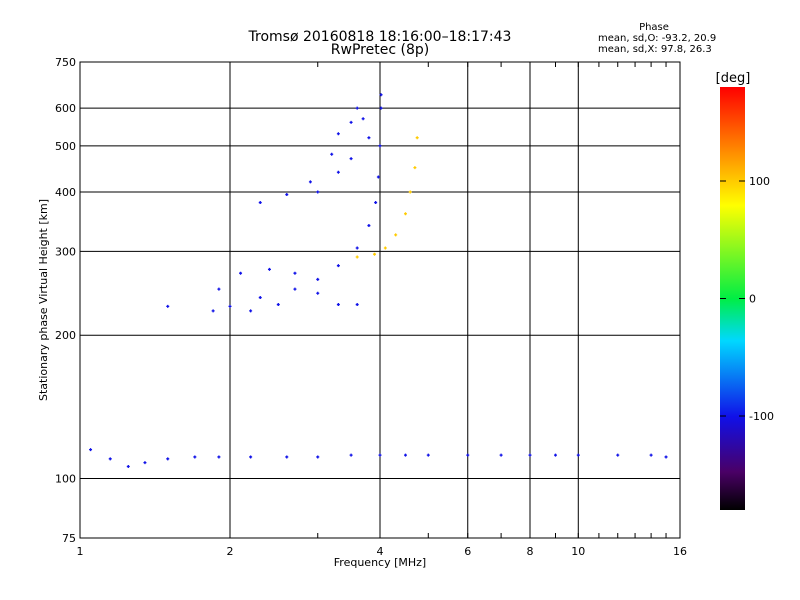  What do you see at coordinates (655, 49) in the screenshot?
I see `phase-stats-x: mean, sd,X: 97.8, 26.3` at bounding box center [655, 49].